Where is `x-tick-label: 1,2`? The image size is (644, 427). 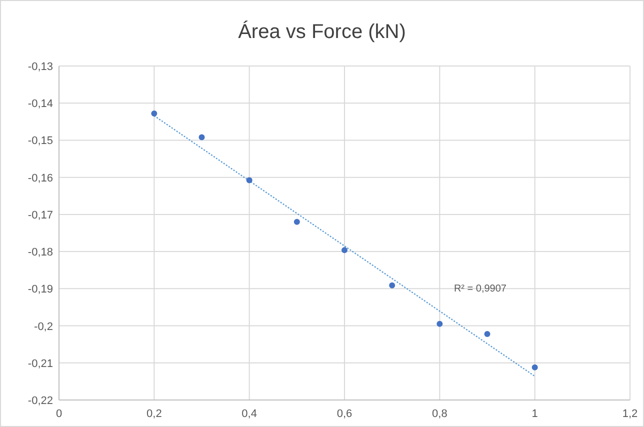
x-tick-label: 1,2 is located at coordinates (630, 414).